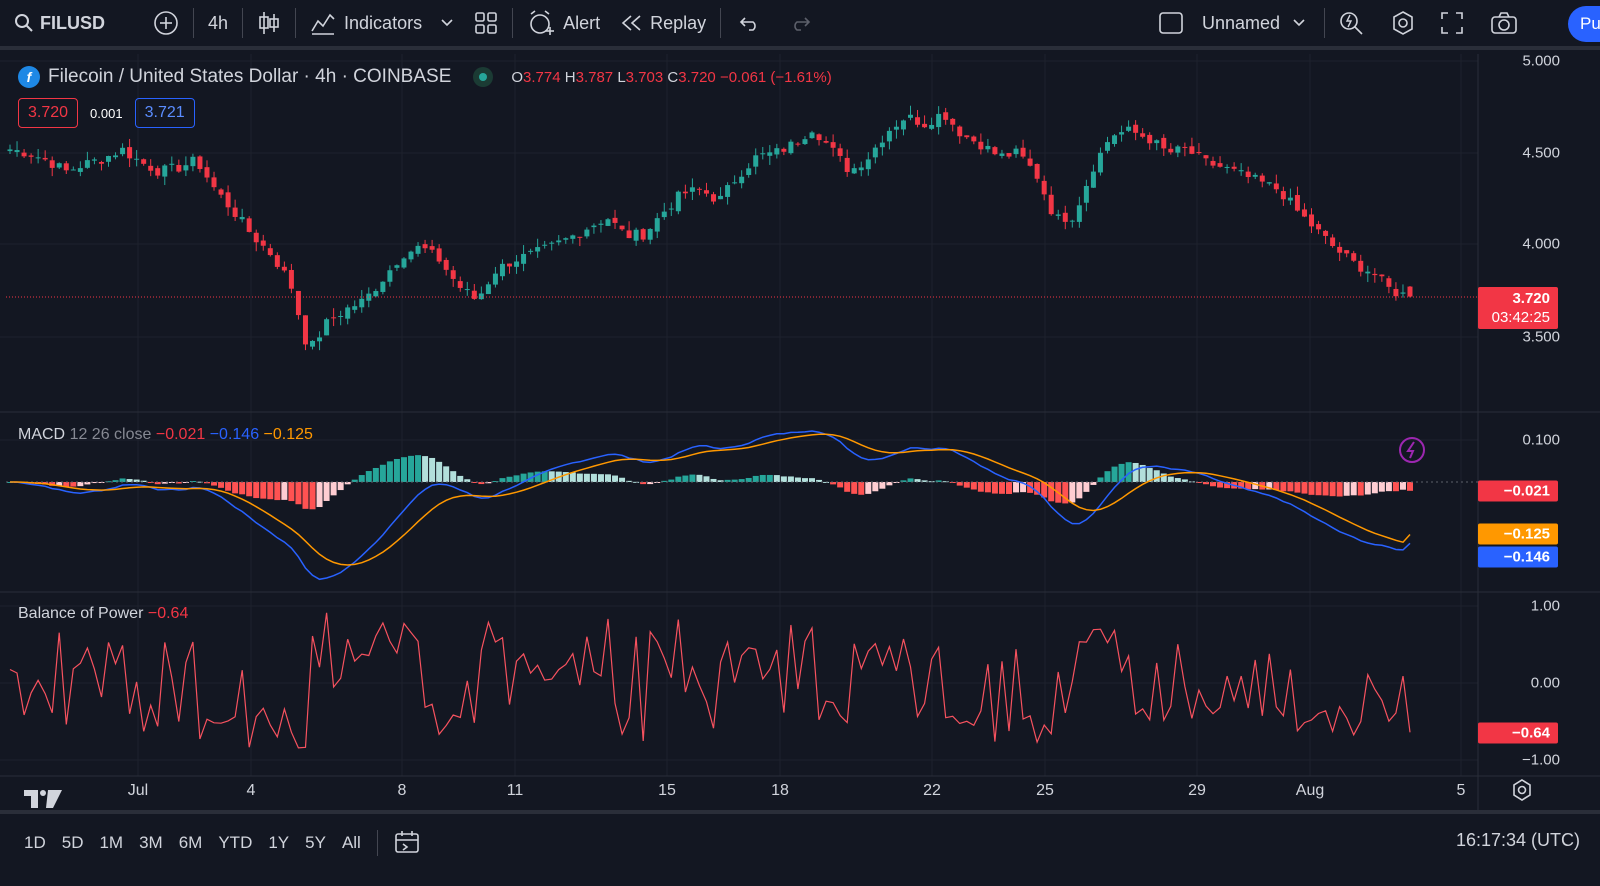  Describe the element at coordinates (351, 842) in the screenshot. I see `range-all-button: All` at that location.